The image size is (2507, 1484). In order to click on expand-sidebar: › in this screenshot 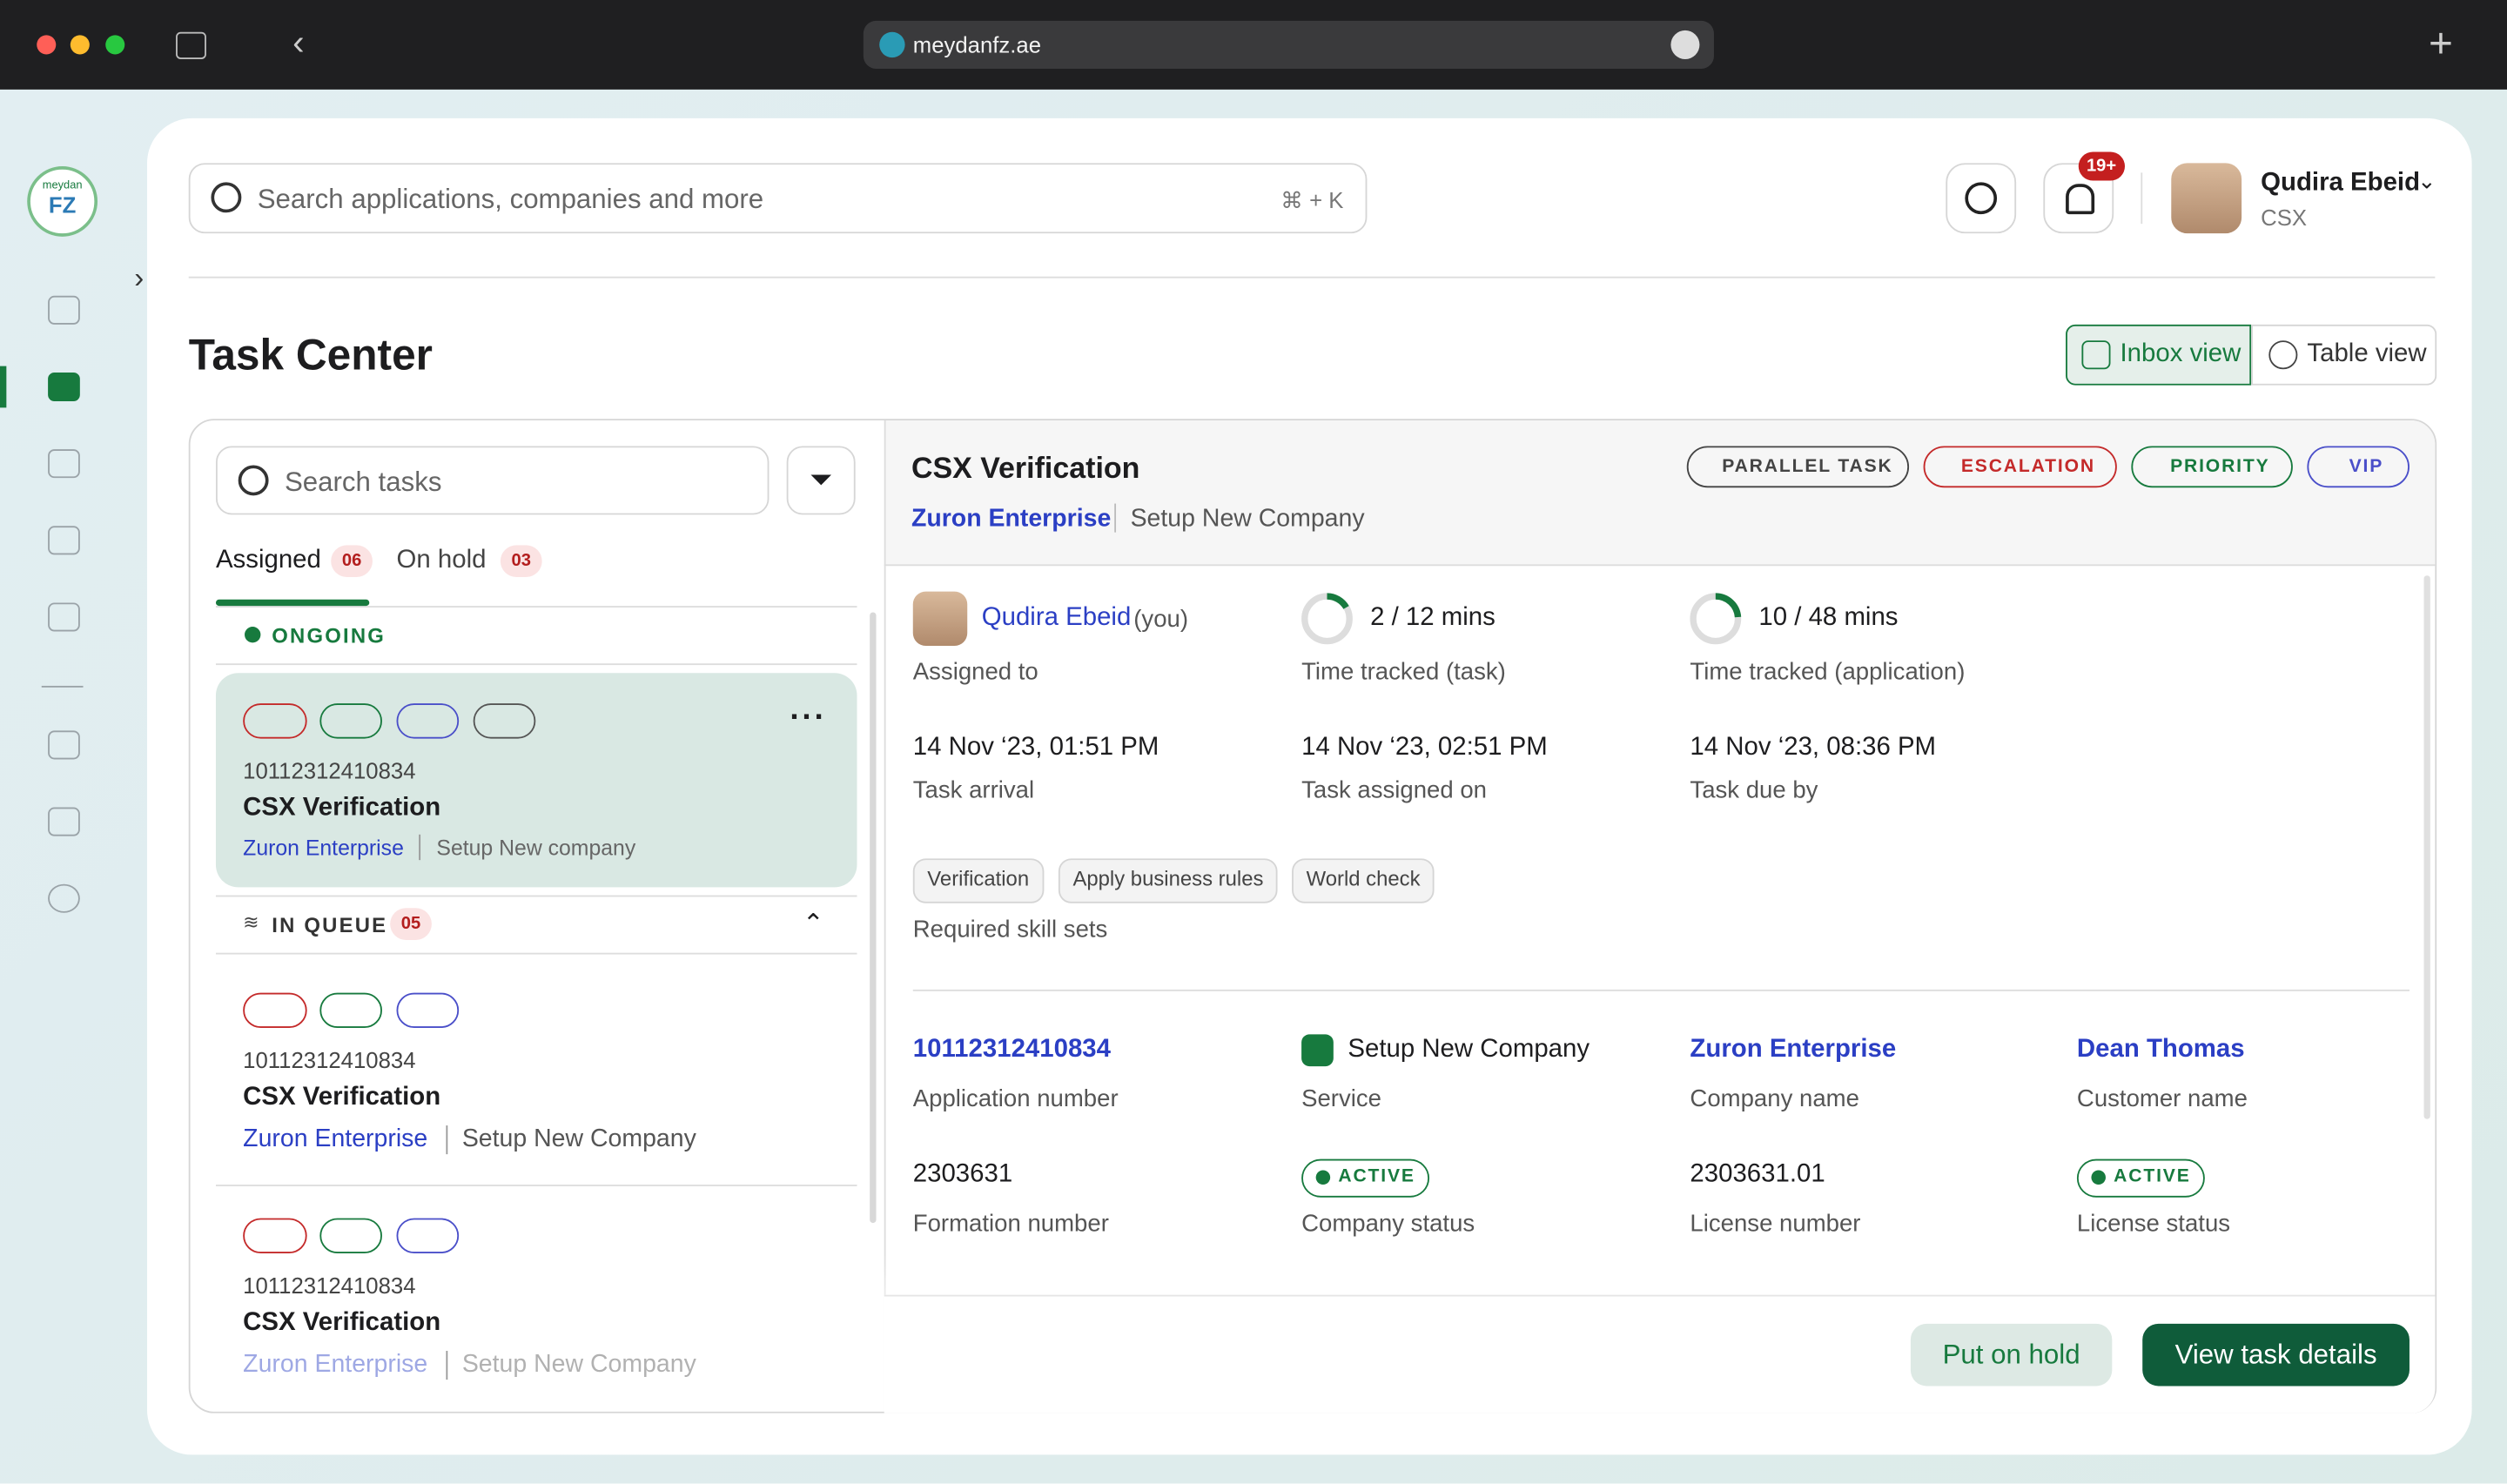, I will do `click(139, 278)`.